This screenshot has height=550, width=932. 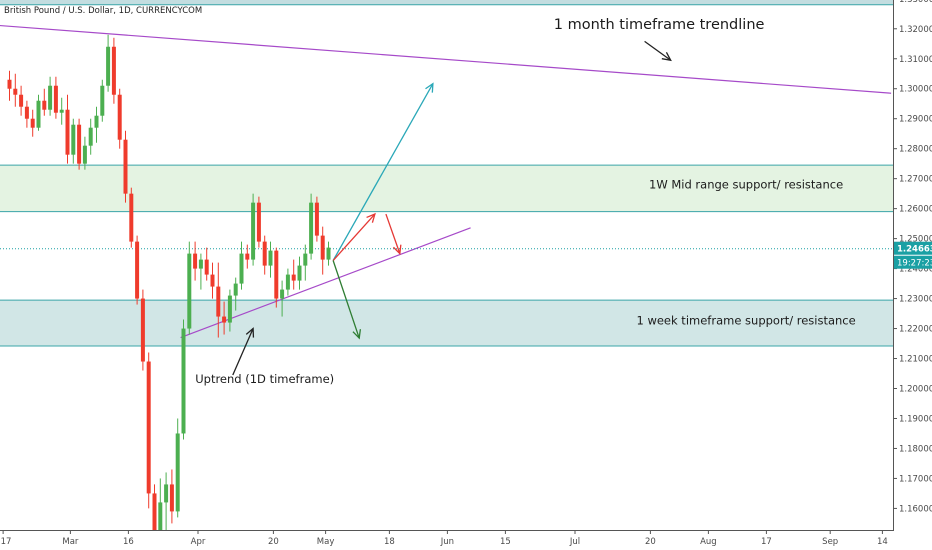 What do you see at coordinates (914, 264) in the screenshot?
I see `countdown-label: 19:27:23` at bounding box center [914, 264].